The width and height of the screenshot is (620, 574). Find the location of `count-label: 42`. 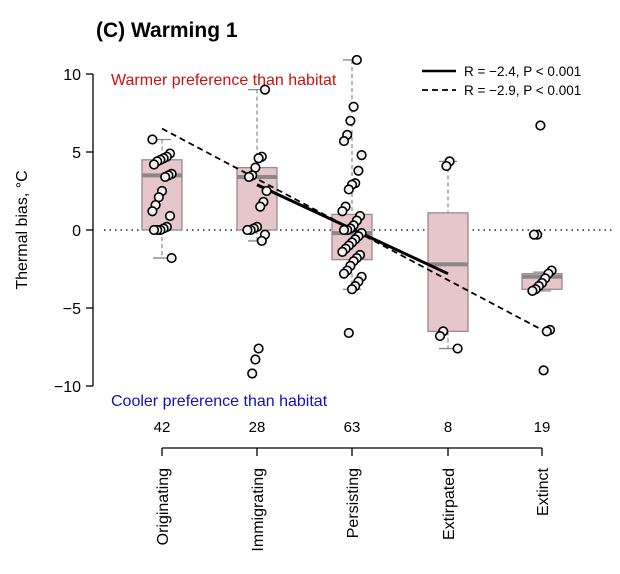

count-label: 42 is located at coordinates (162, 427).